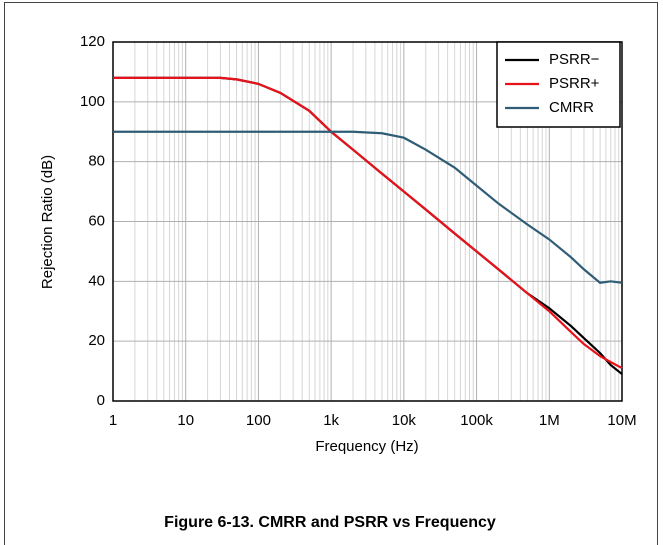 The width and height of the screenshot is (663, 545). What do you see at coordinates (330, 522) in the screenshot?
I see `chart-title: Figure 6-13. CMRR and PSRR vs Frequency` at bounding box center [330, 522].